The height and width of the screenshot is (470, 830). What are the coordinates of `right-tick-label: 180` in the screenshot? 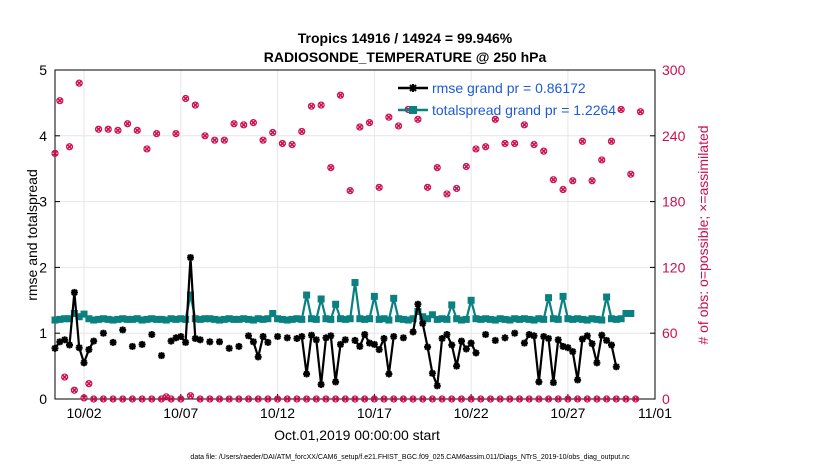 It's located at (674, 202).